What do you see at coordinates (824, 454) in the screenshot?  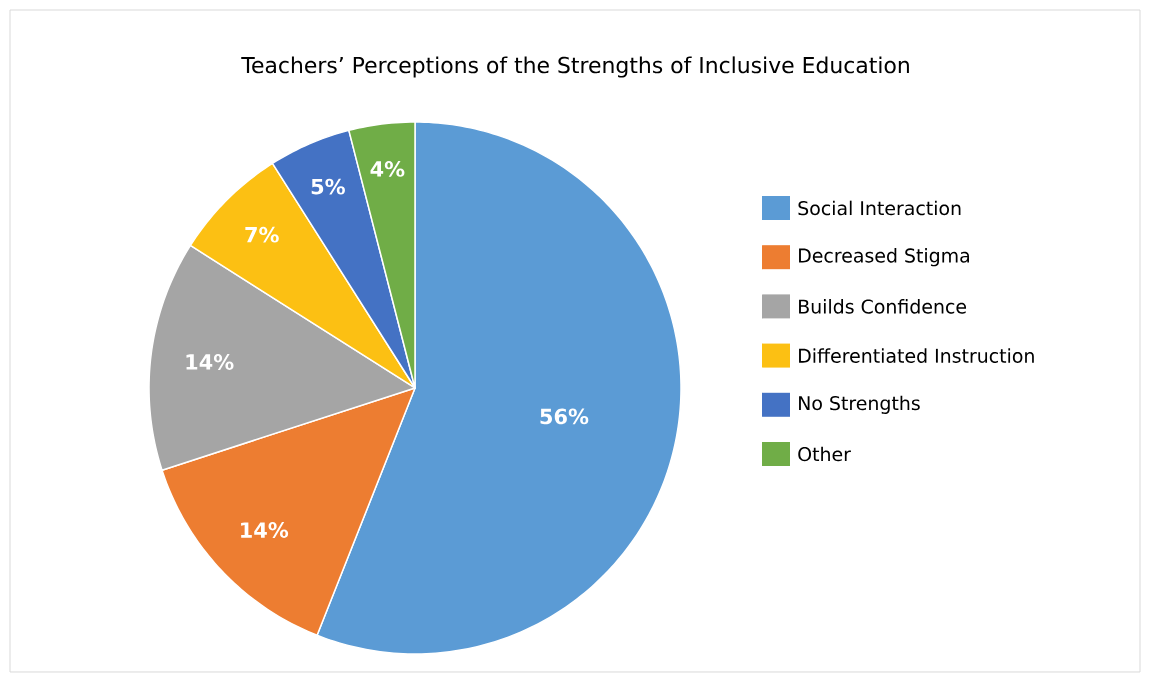 I see `legend-label: Other` at bounding box center [824, 454].